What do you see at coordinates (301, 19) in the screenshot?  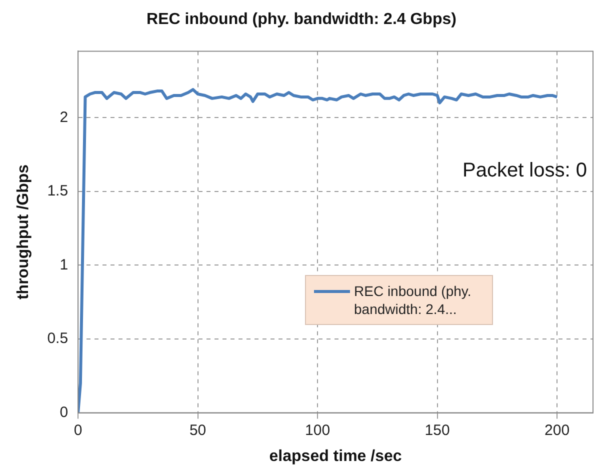 I see `chart-title: REC inbound (phy. bandwidth: 2.4 Gbps)` at bounding box center [301, 19].